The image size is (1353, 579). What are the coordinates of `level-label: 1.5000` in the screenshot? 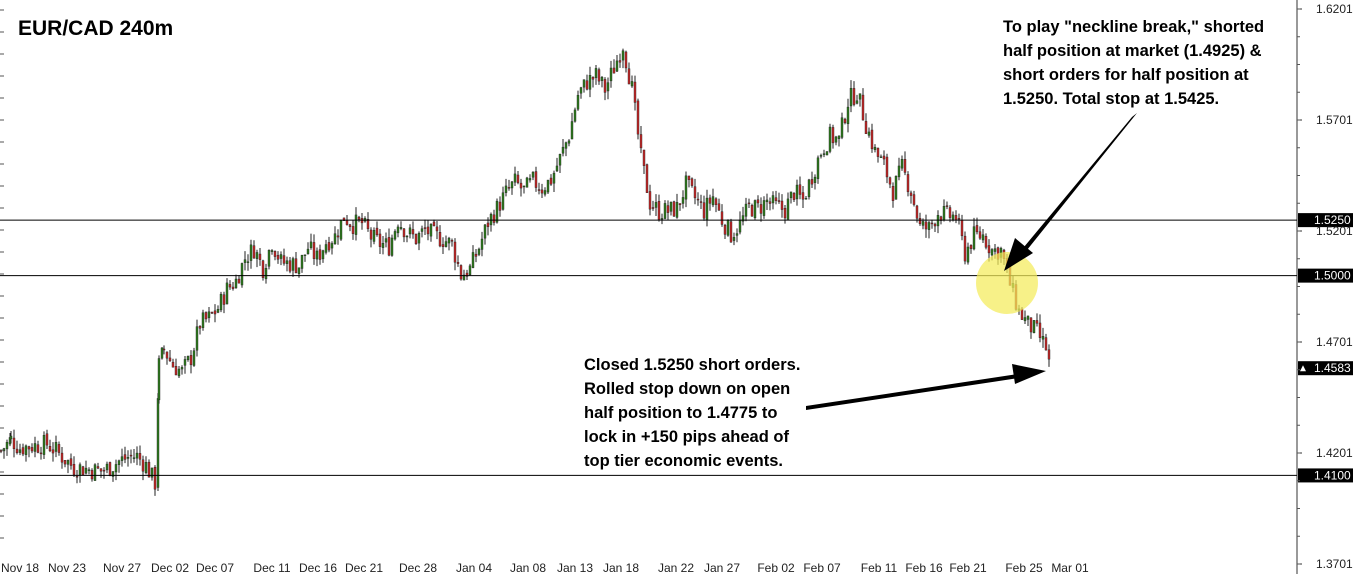 It's located at (1332, 276).